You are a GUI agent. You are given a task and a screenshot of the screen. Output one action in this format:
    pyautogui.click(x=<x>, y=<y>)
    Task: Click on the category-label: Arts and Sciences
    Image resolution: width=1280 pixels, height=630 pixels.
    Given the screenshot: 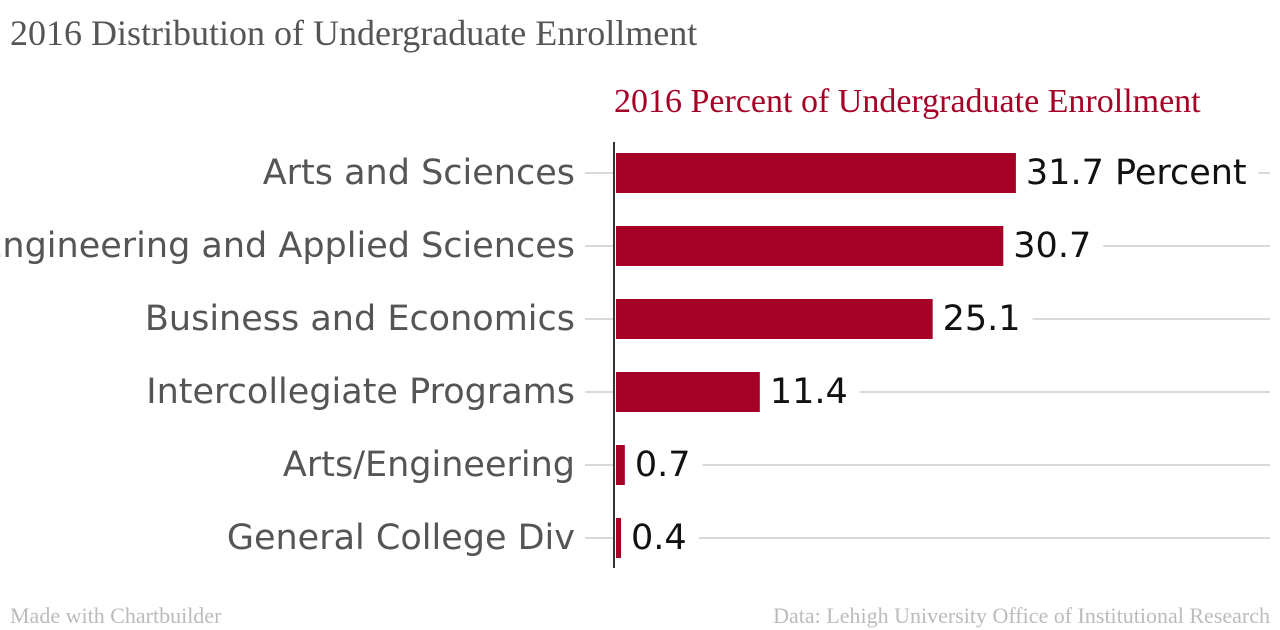 What is the action you would take?
    pyautogui.click(x=419, y=173)
    